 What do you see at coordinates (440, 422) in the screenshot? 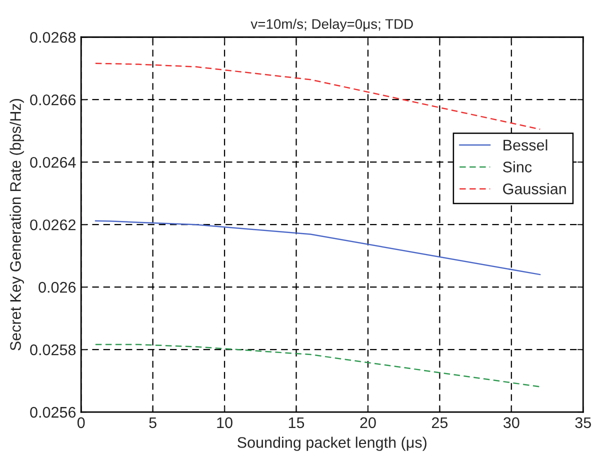
I see `x-tick-label: 25` at bounding box center [440, 422].